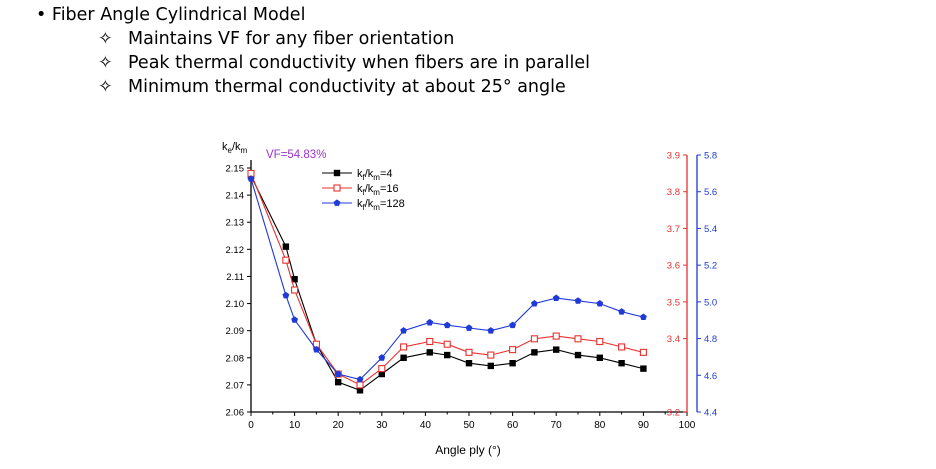  What do you see at coordinates (230, 150) in the screenshot?
I see `y-axis-title-sub-e: e` at bounding box center [230, 150].